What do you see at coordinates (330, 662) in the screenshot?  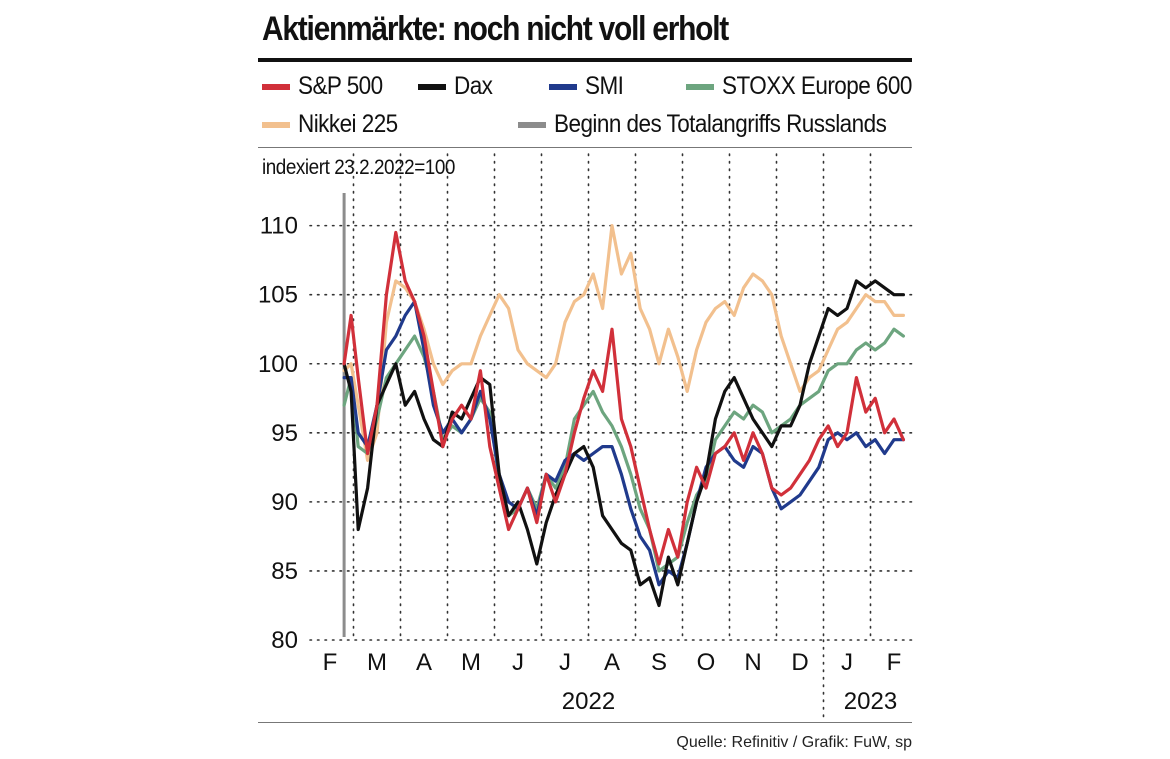 I see `x-tick-label-0: F` at bounding box center [330, 662].